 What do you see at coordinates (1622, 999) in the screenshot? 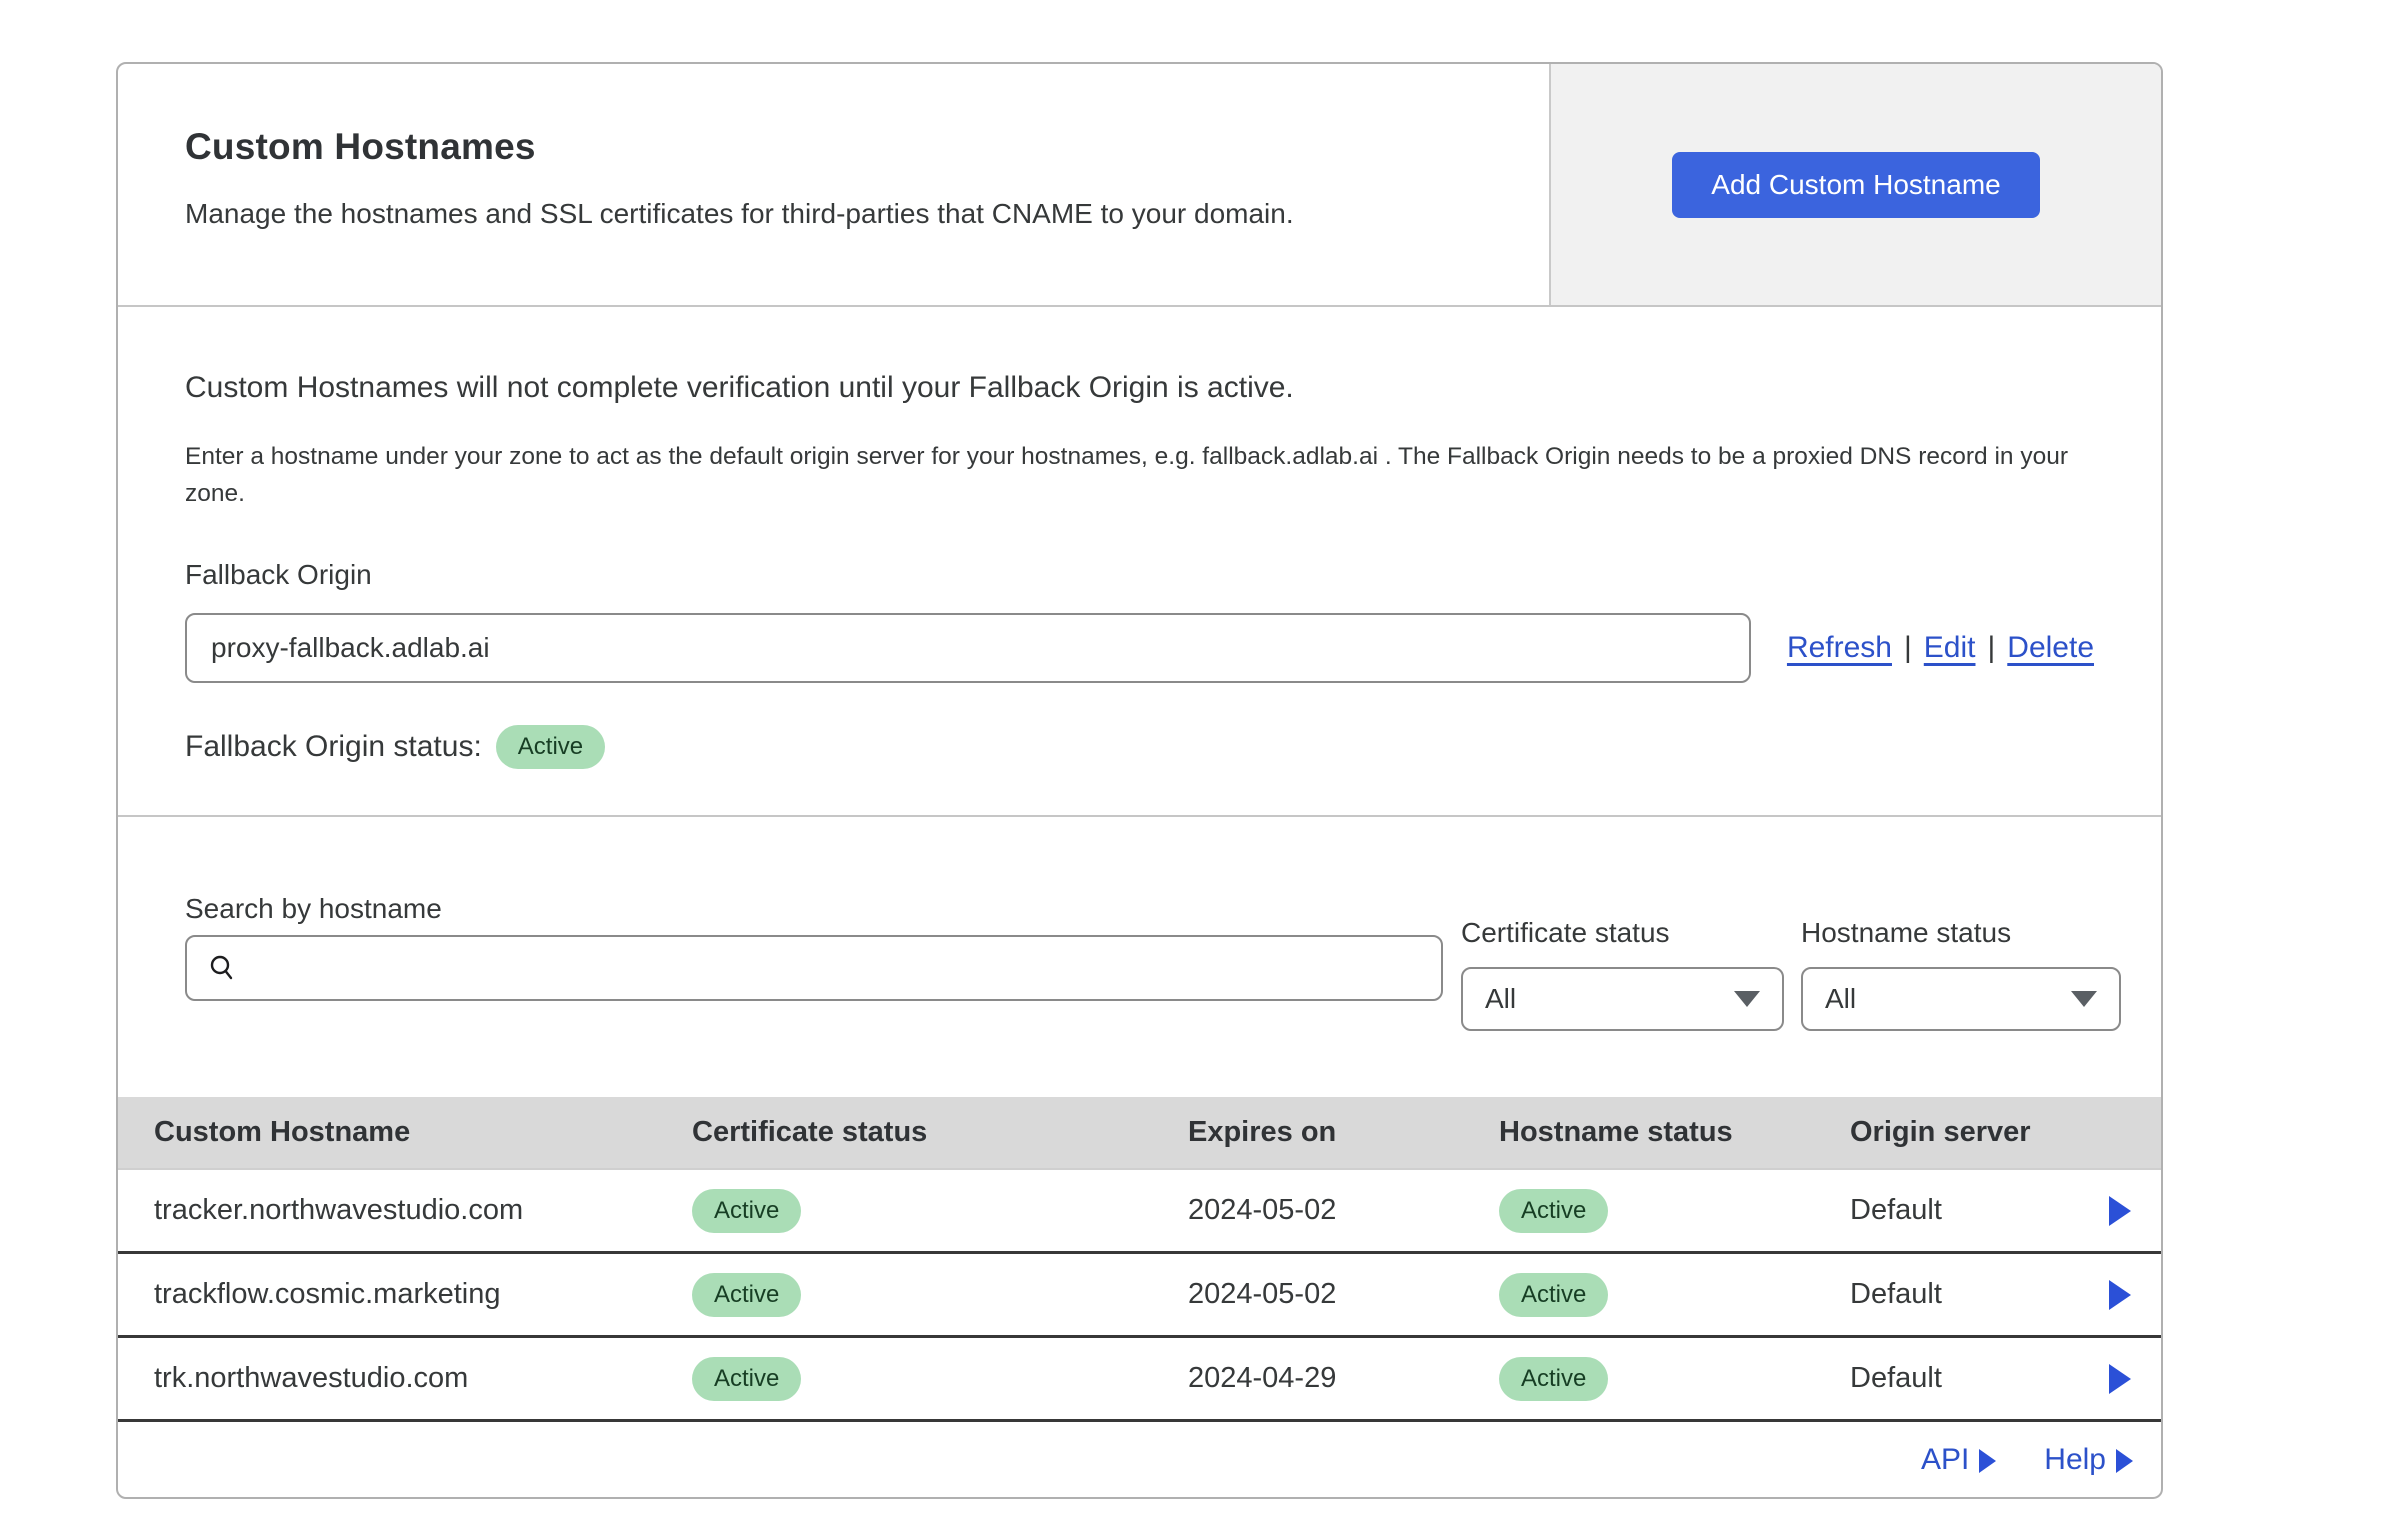
I see `certificate-status-dropdown: All` at bounding box center [1622, 999].